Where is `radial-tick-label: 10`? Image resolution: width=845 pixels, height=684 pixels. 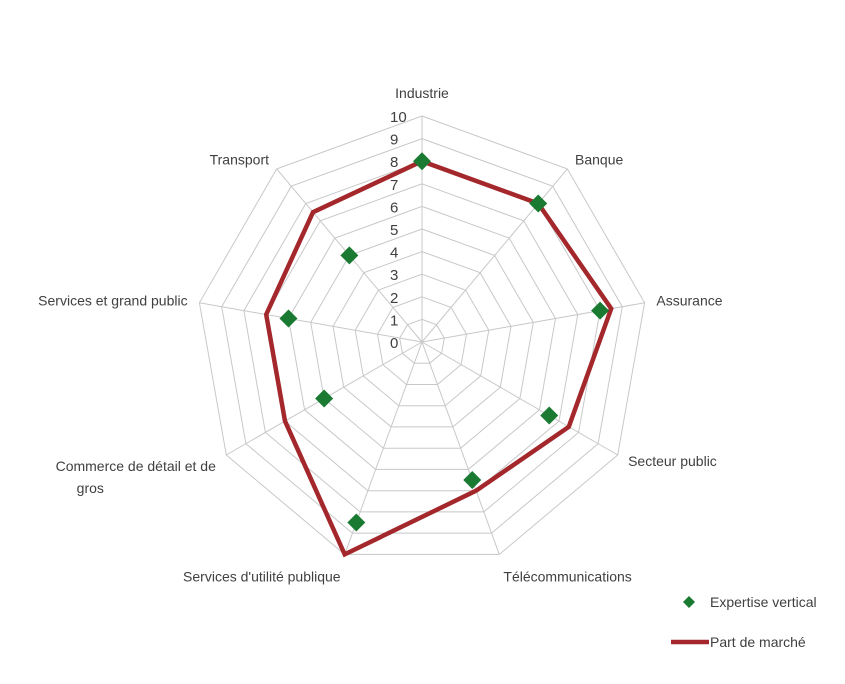
radial-tick-label: 10 is located at coordinates (398, 117).